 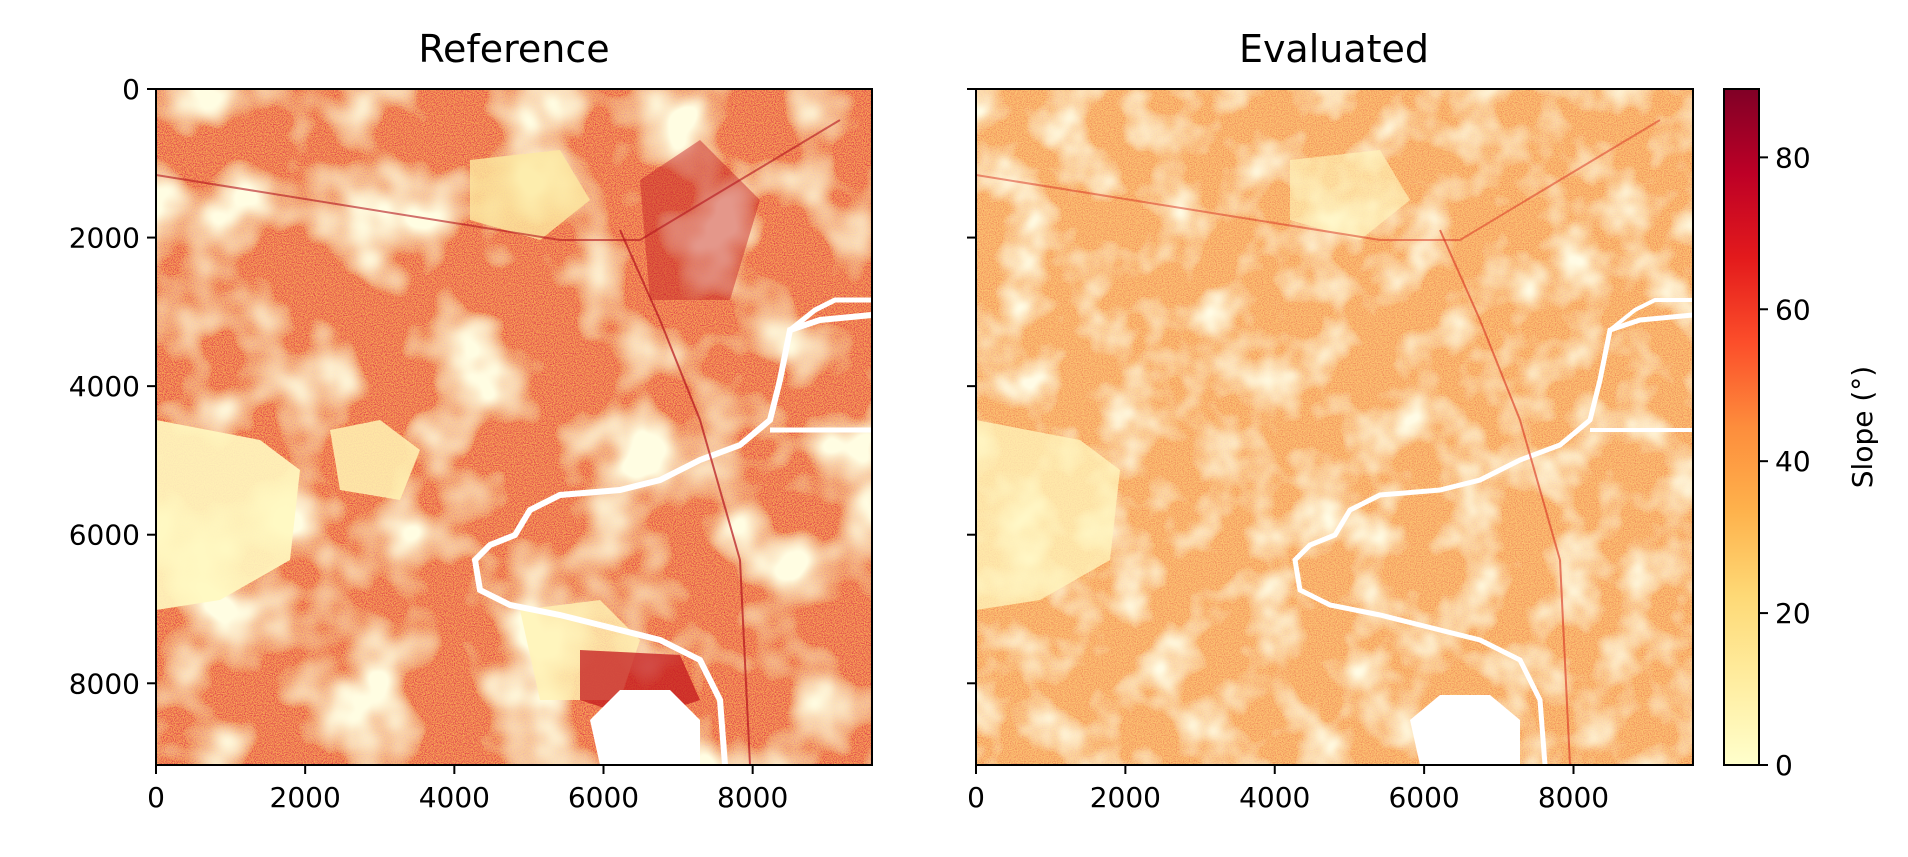 I want to click on reference-river, so click(x=671, y=538).